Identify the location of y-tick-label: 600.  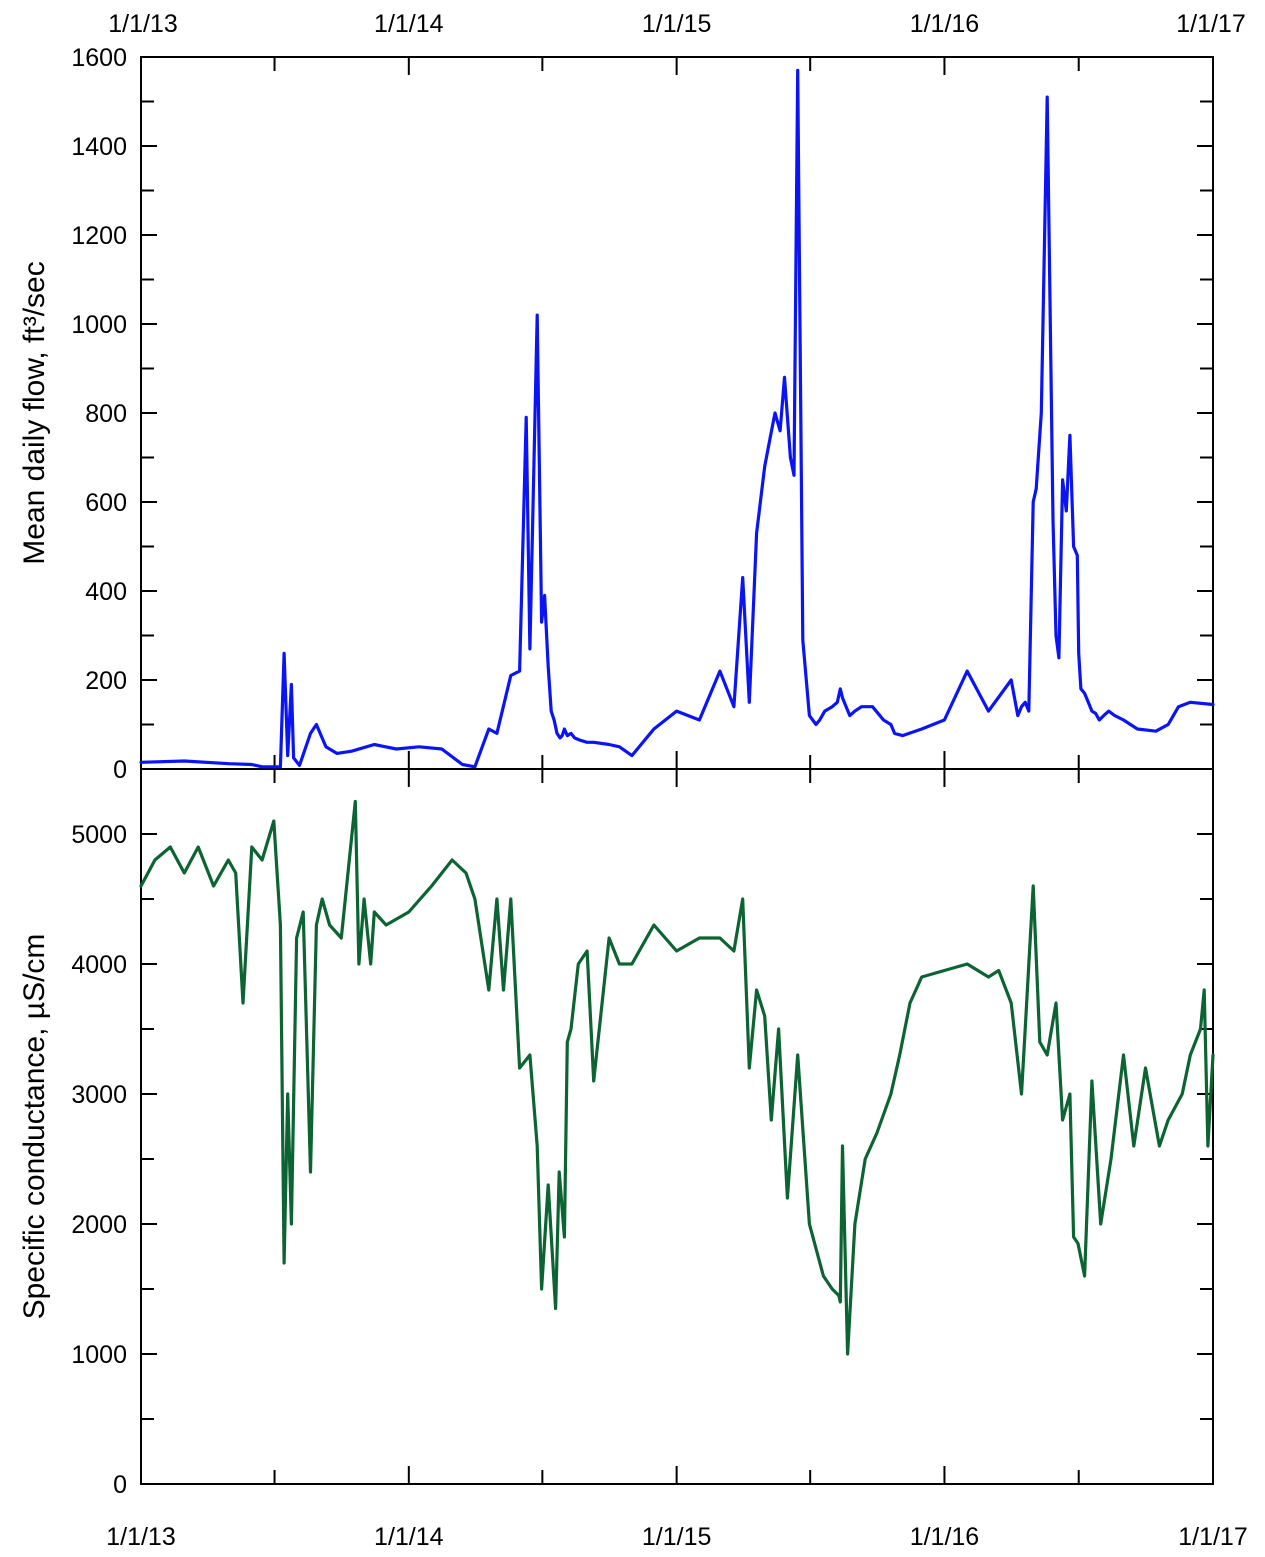
(106, 503).